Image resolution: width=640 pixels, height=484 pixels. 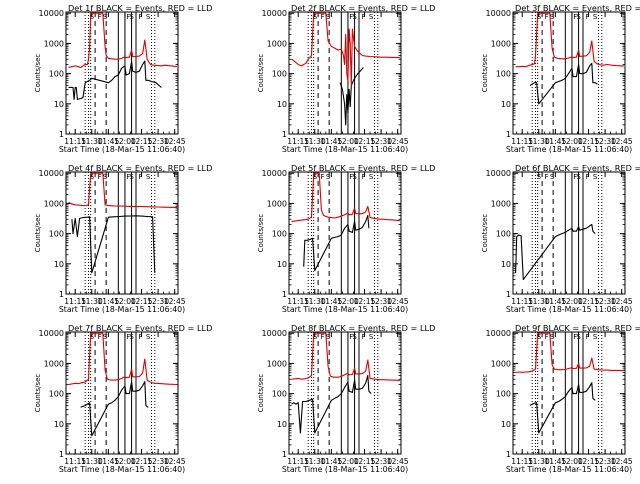 What do you see at coordinates (577, 328) in the screenshot?
I see `panel-title: Det 9f BLACK = Events, RED = LLD` at bounding box center [577, 328].